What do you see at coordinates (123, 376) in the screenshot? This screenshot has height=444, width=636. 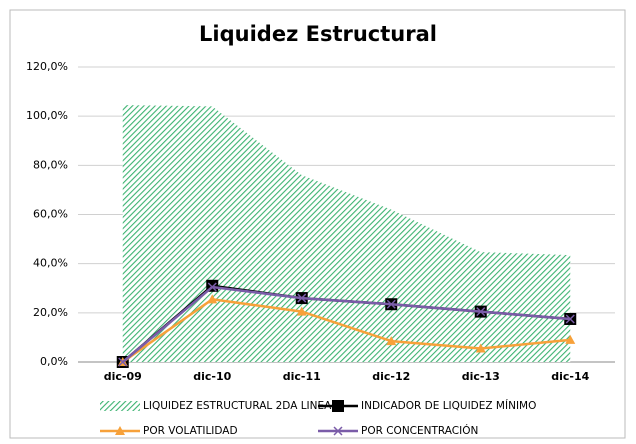 I see `x-tick-label: dic-09` at bounding box center [123, 376].